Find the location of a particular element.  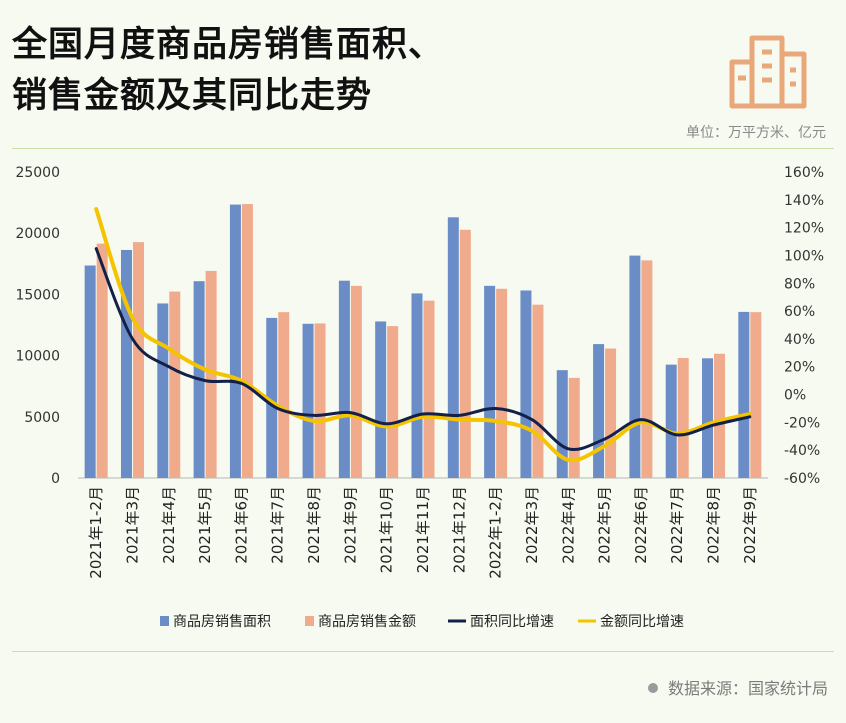

right-axis-tick-label: 40% is located at coordinates (799, 340).